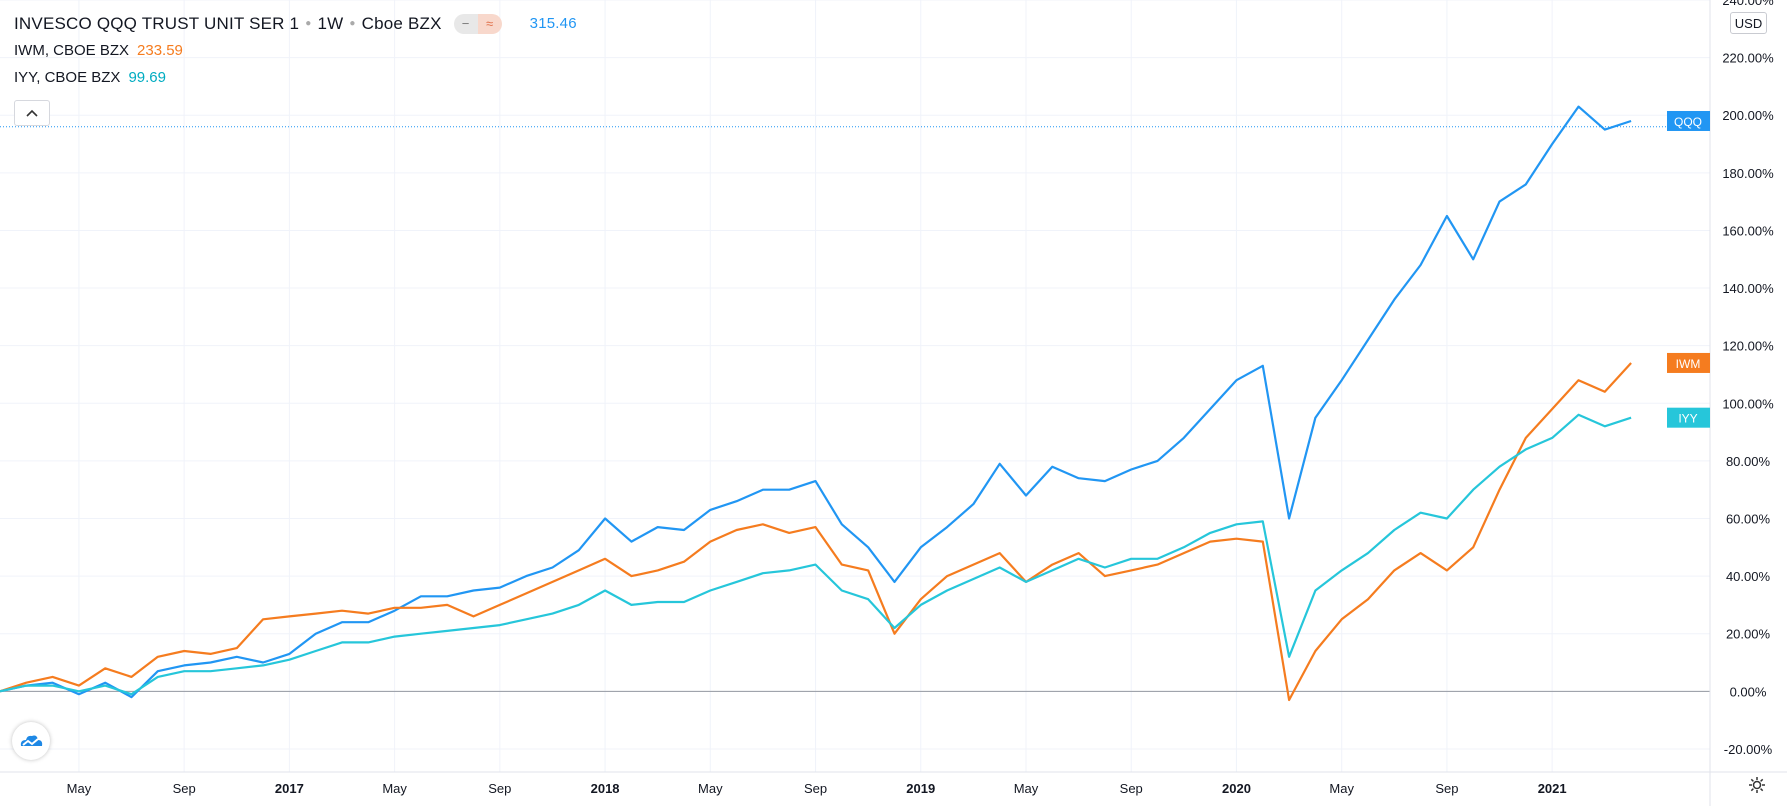  Describe the element at coordinates (1748, 519) in the screenshot. I see `y-tick-label: 60.00%` at that location.